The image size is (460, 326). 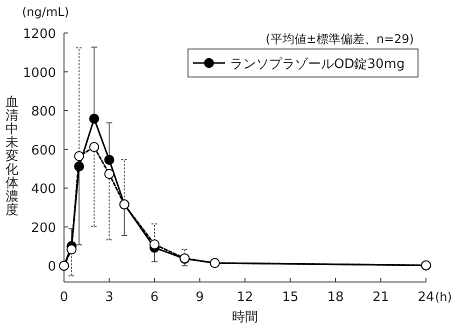 What do you see at coordinates (43, 228) in the screenshot?
I see `y-tick-label: 200` at bounding box center [43, 228].